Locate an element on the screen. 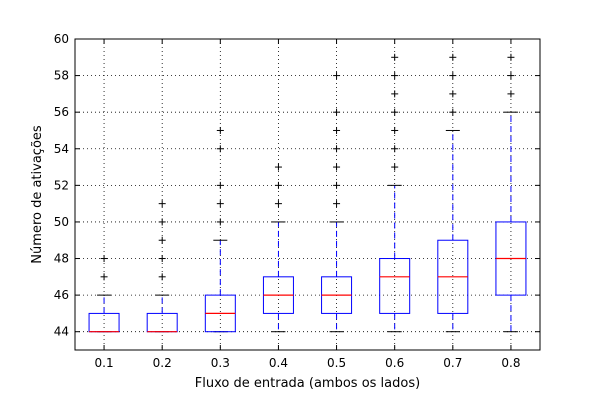  x-tick-label: 0.3 is located at coordinates (220, 363).